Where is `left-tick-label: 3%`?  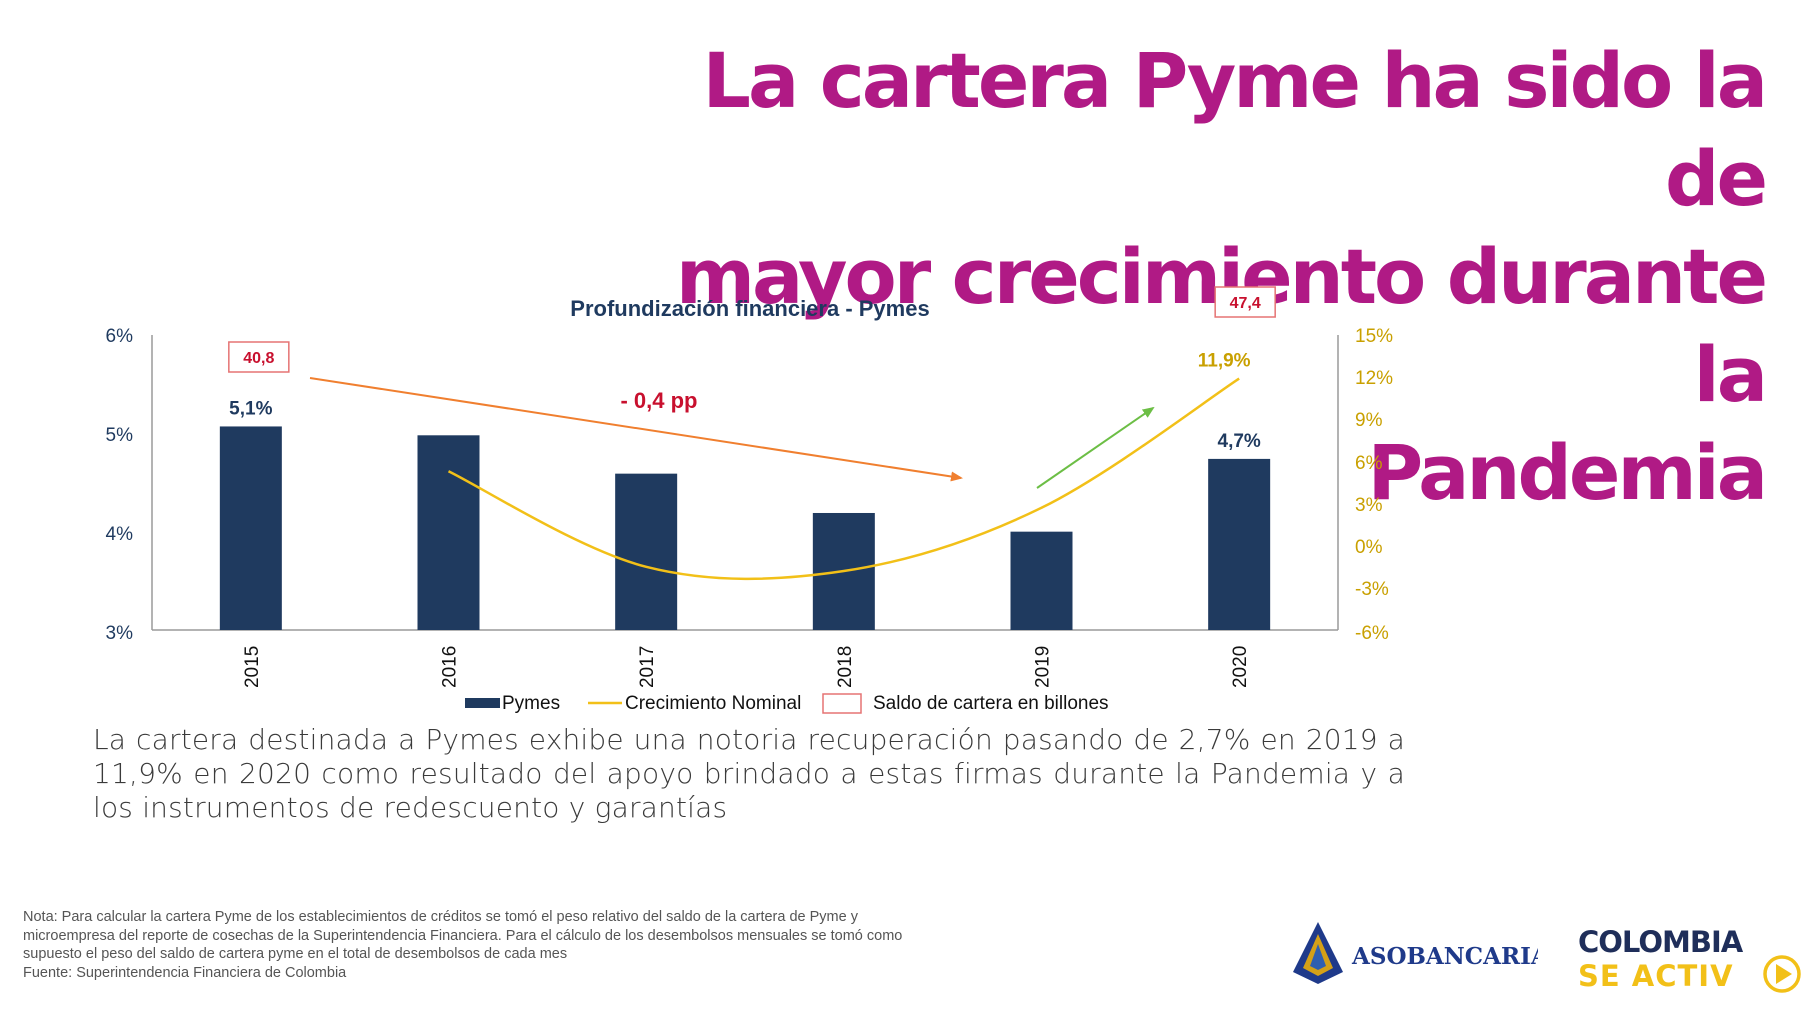 left-tick-label: 3% is located at coordinates (120, 633).